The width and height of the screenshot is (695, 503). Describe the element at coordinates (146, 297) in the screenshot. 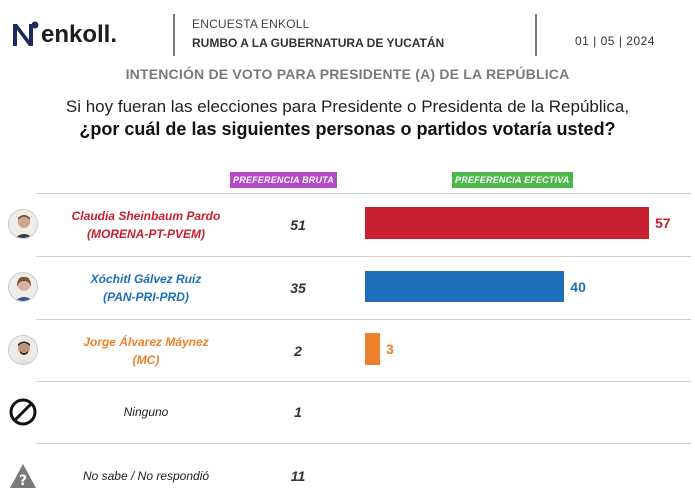

I see `candidate-party: (PAN-PRI-PRD)` at that location.